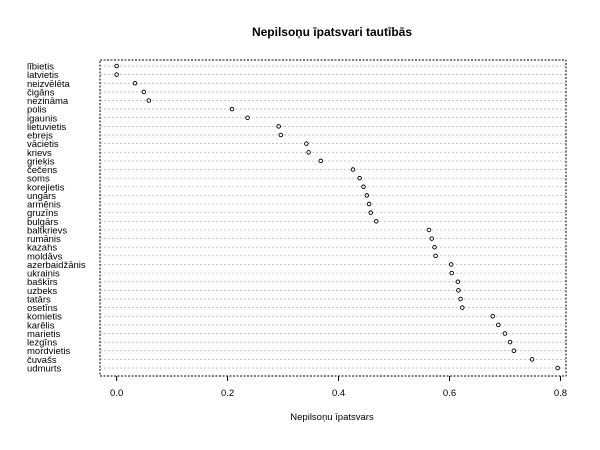 The image size is (600, 450). What do you see at coordinates (38, 179) in the screenshot?
I see `category-label: soms` at bounding box center [38, 179].